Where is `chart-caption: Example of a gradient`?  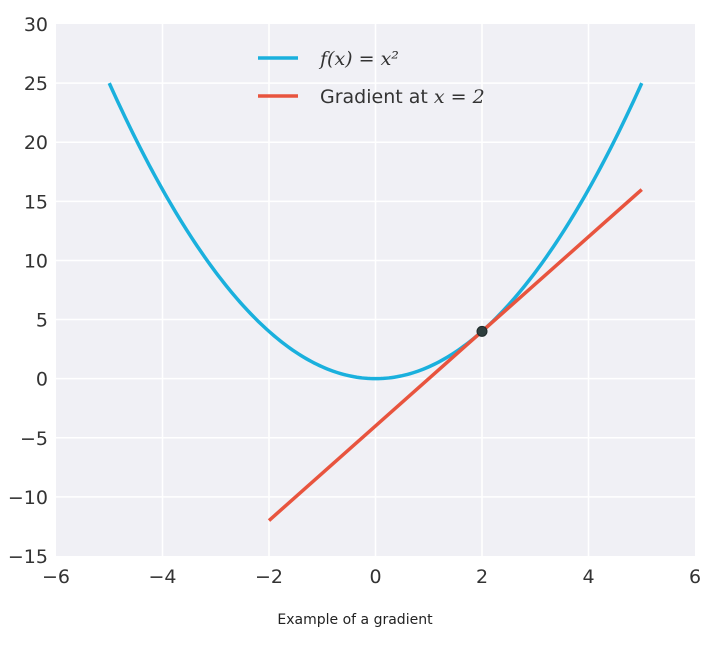 chart-caption: Example of a gradient is located at coordinates (355, 620).